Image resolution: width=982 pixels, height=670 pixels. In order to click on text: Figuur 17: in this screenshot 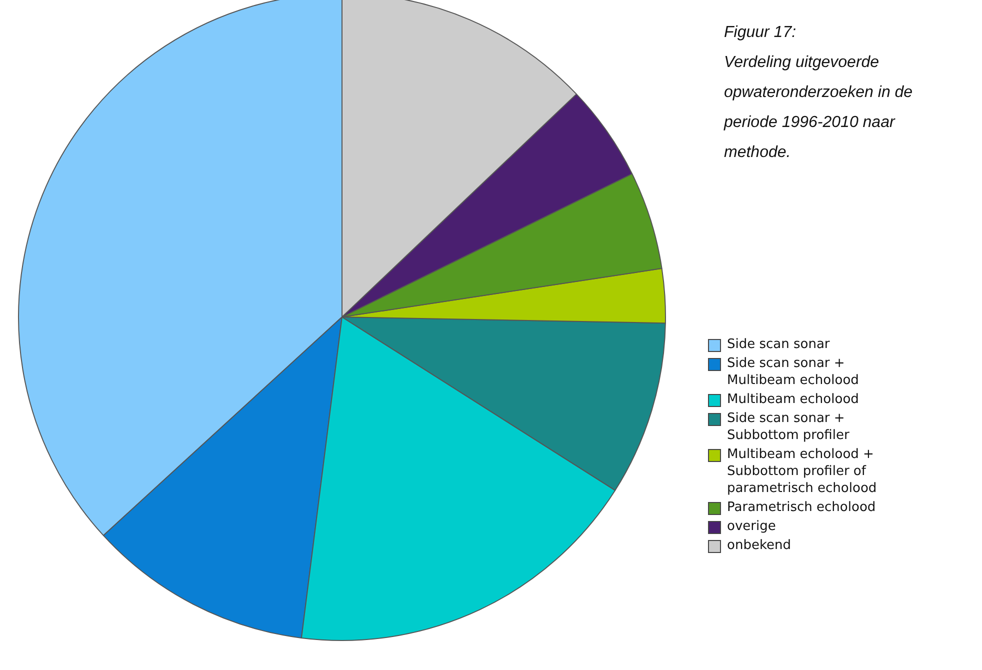, I will do `click(761, 33)`.